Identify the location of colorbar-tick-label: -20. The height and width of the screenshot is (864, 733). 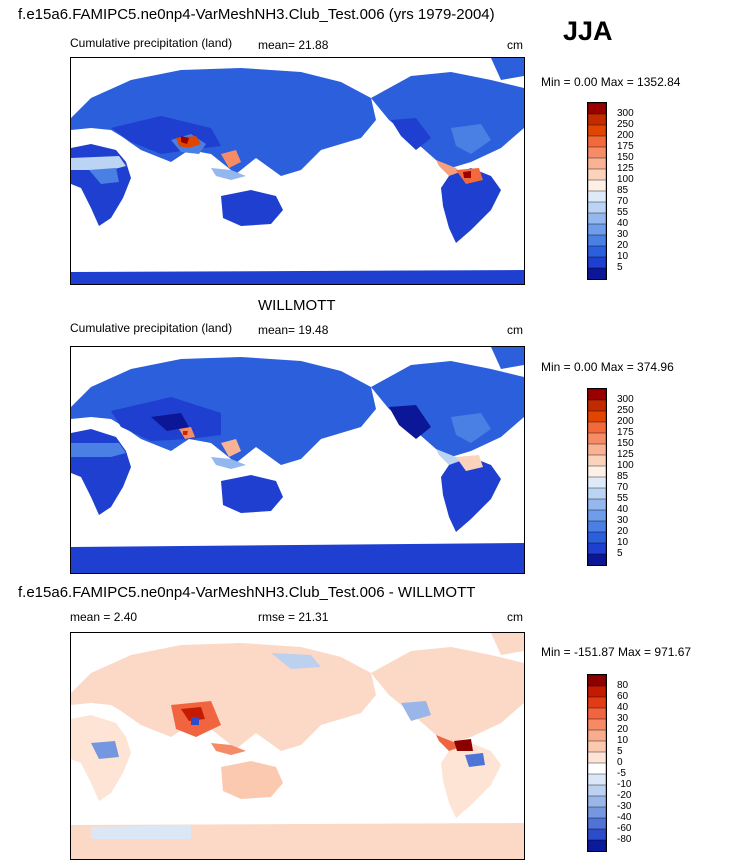
(624, 795).